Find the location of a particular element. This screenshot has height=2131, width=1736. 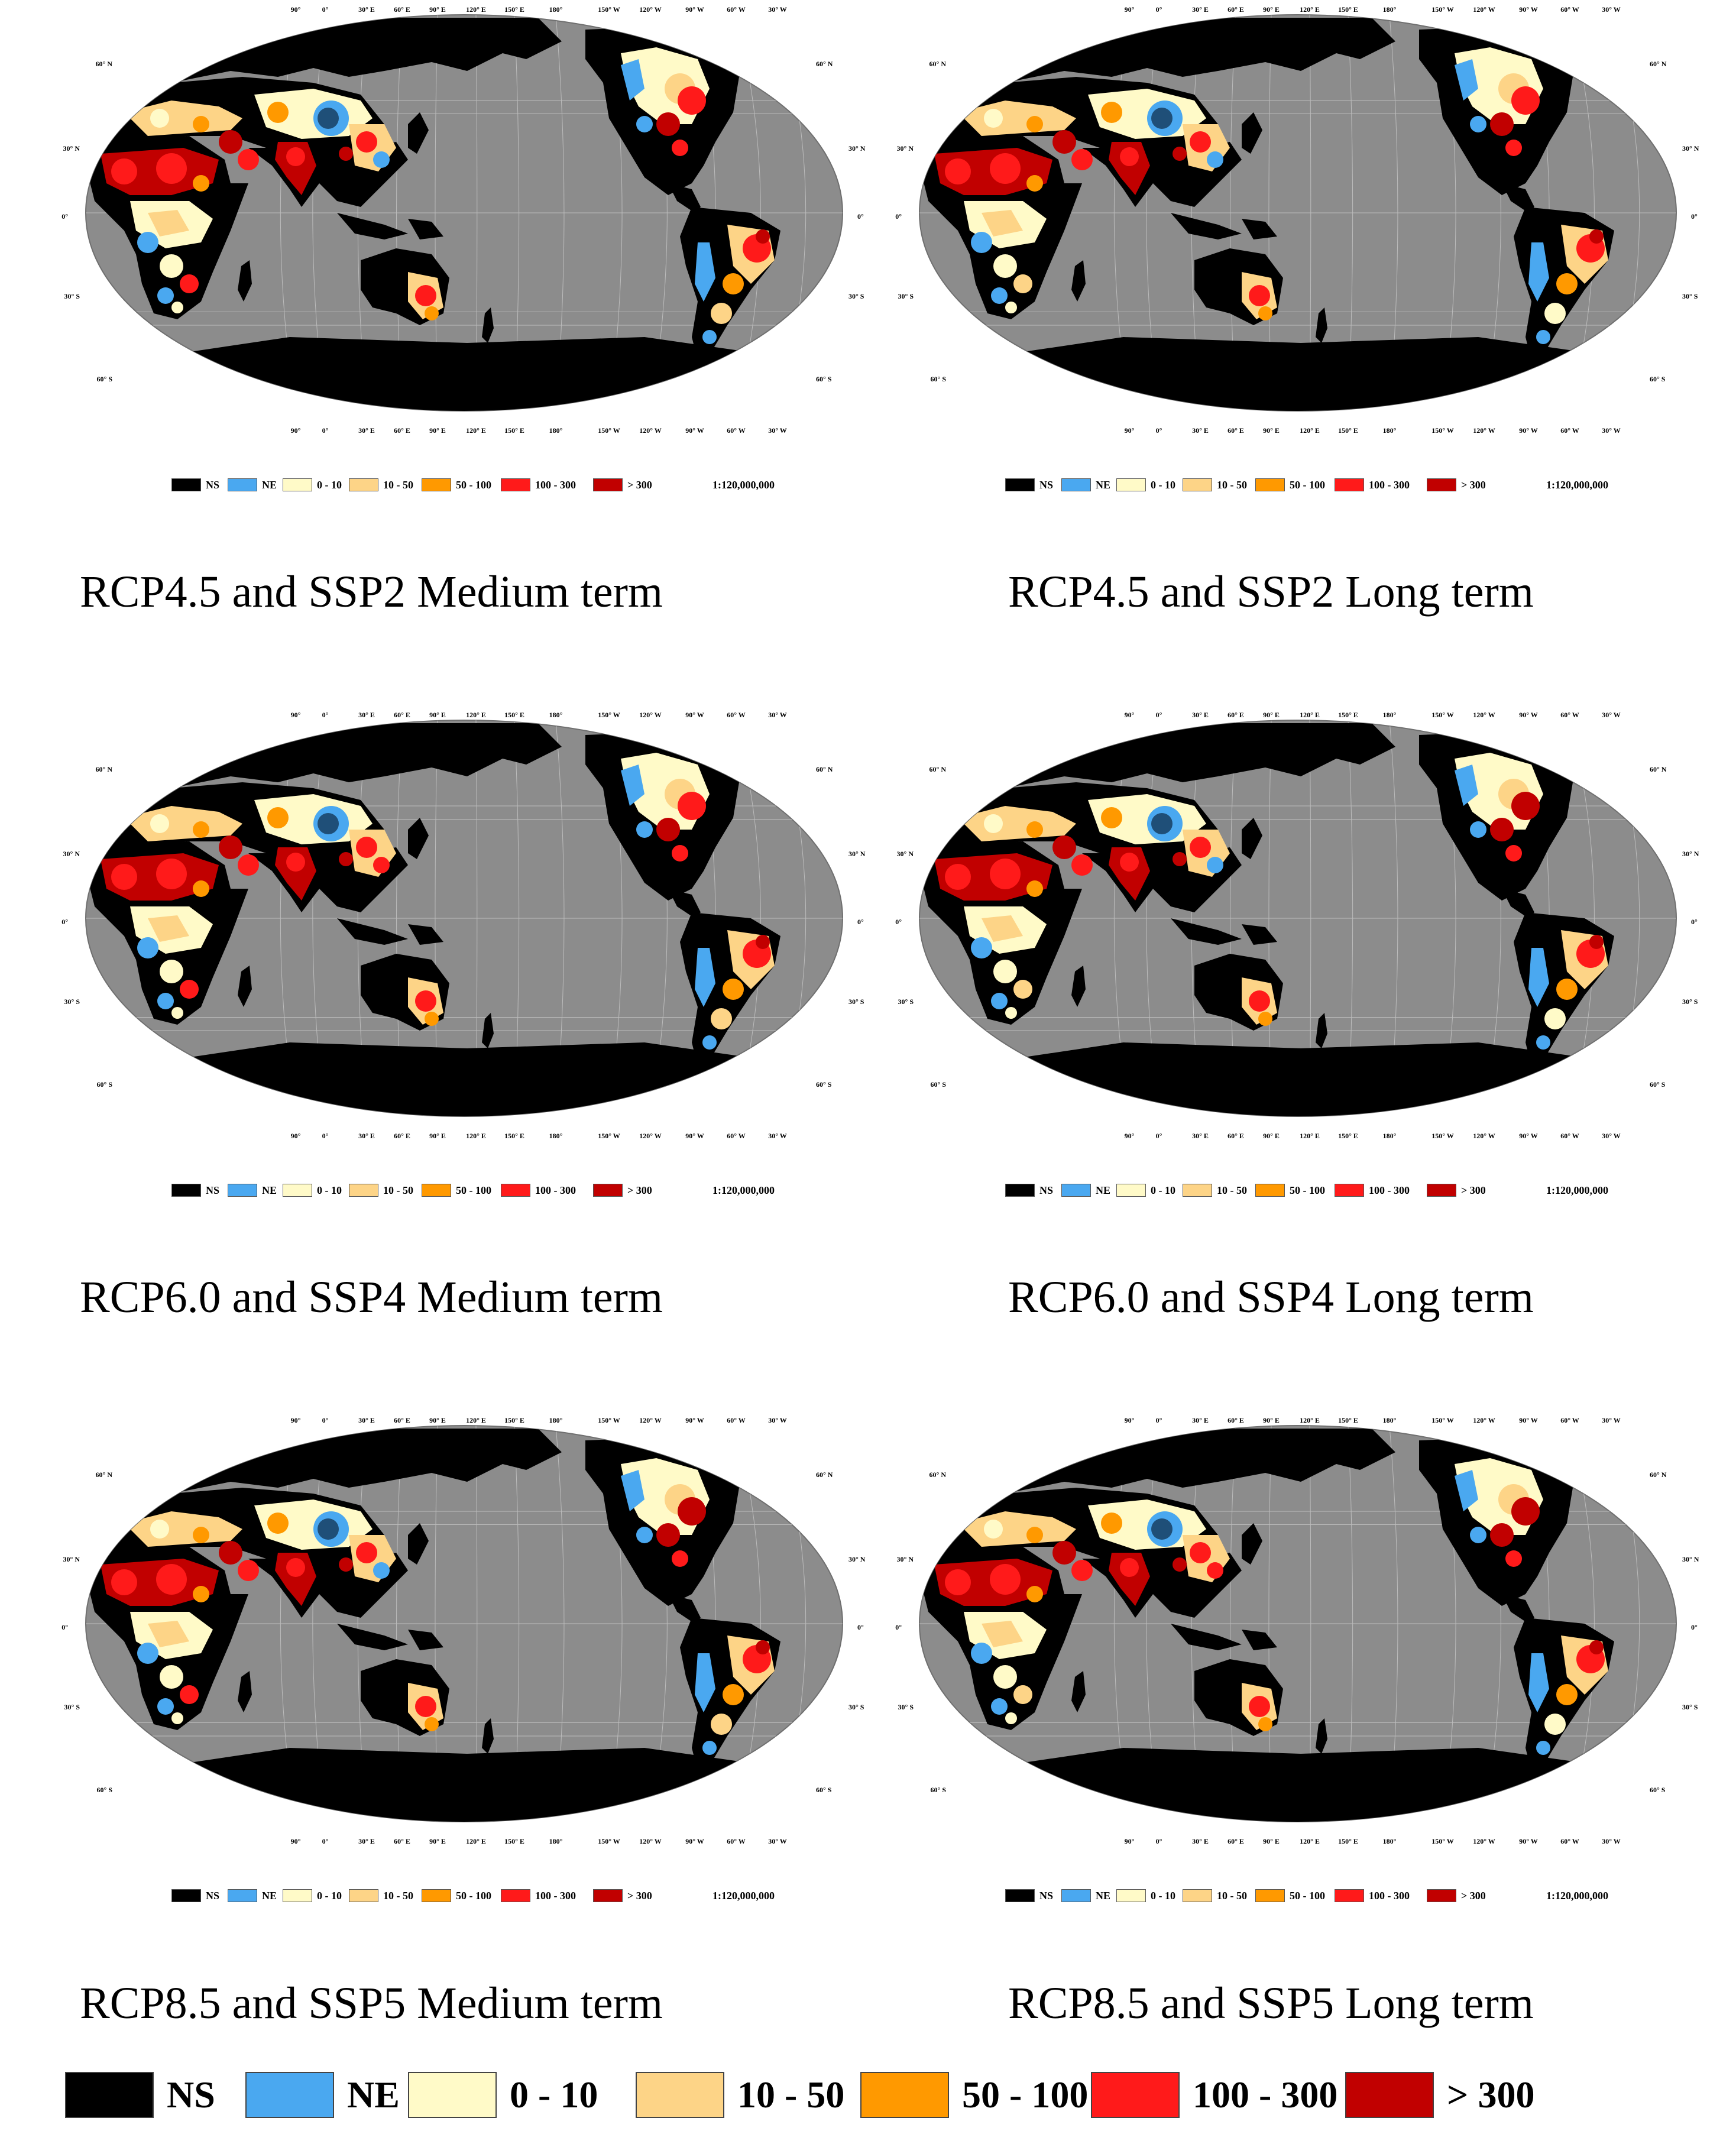

japan is located at coordinates (418, 1544).